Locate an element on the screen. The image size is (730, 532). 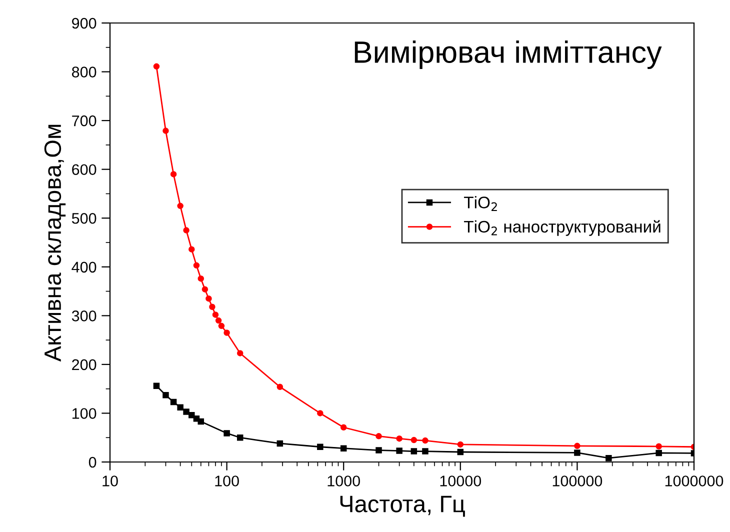
y-tick-label: 300 is located at coordinates (84, 316).